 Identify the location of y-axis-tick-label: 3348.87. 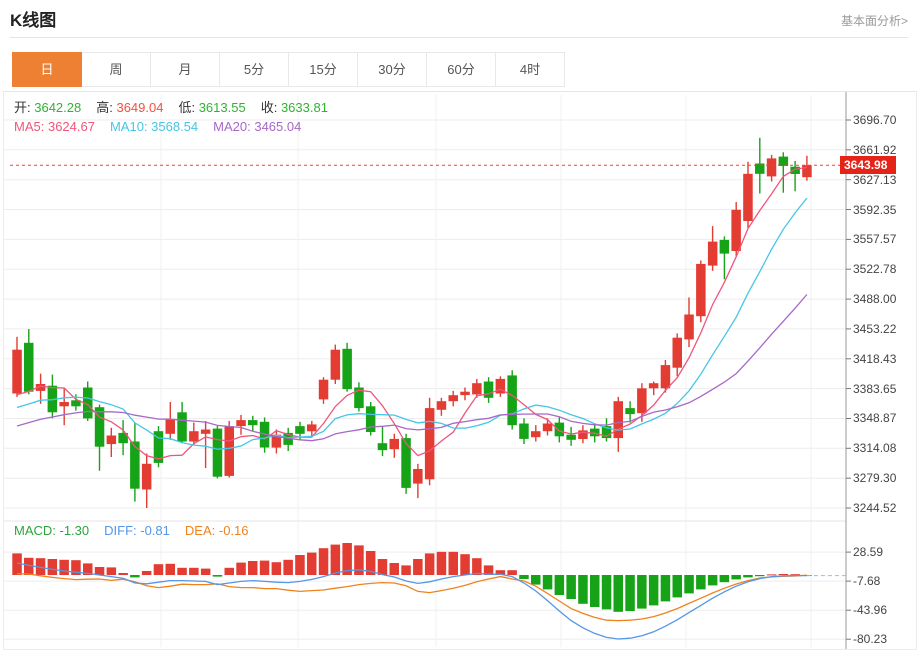
(875, 418).